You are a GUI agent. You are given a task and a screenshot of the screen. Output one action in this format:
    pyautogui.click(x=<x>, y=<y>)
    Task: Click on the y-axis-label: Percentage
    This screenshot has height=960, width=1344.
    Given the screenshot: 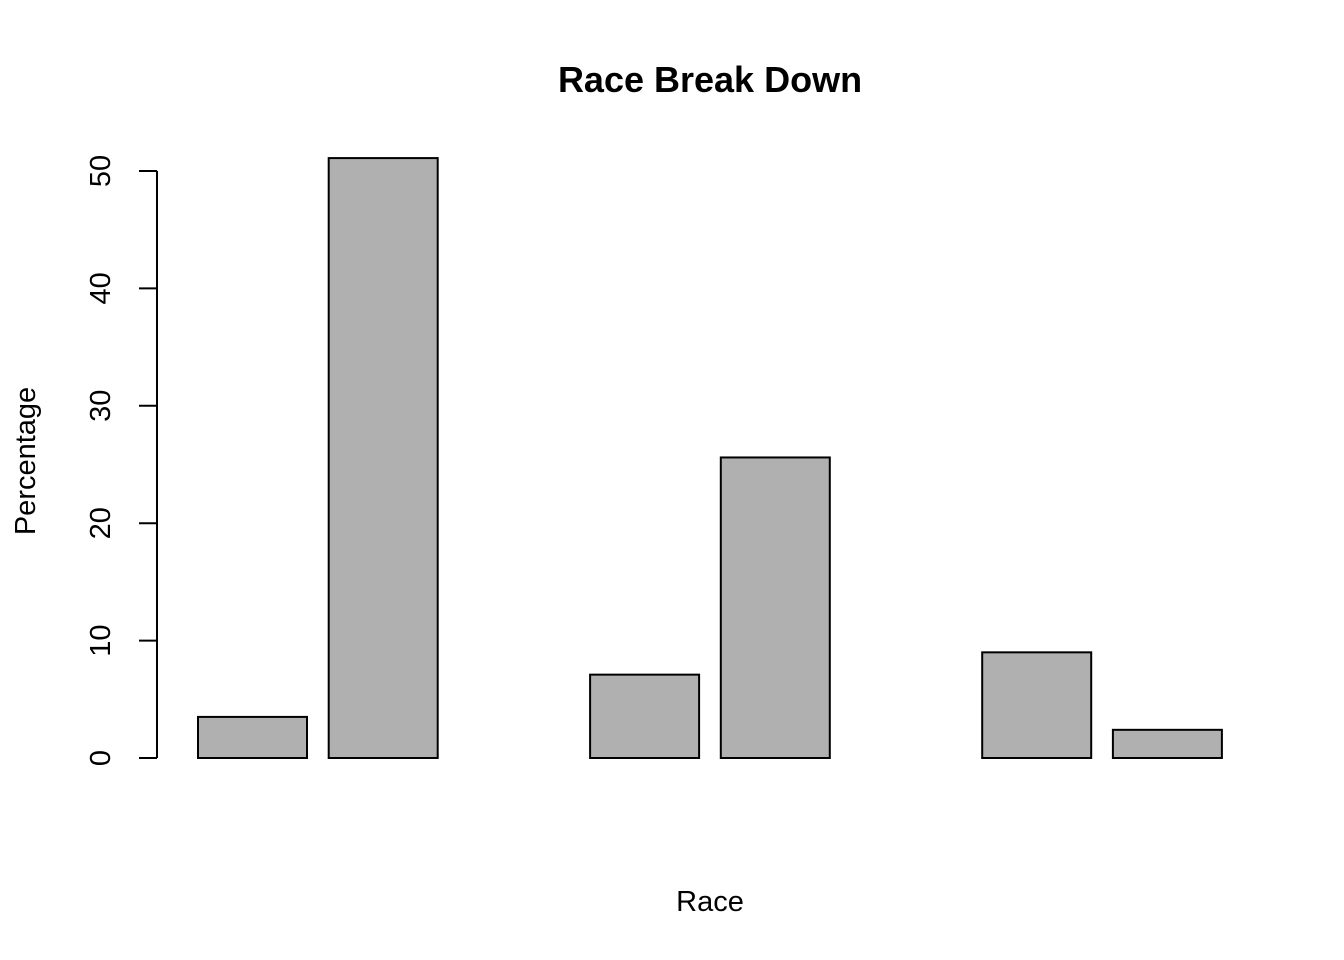 What is the action you would take?
    pyautogui.click(x=26, y=461)
    